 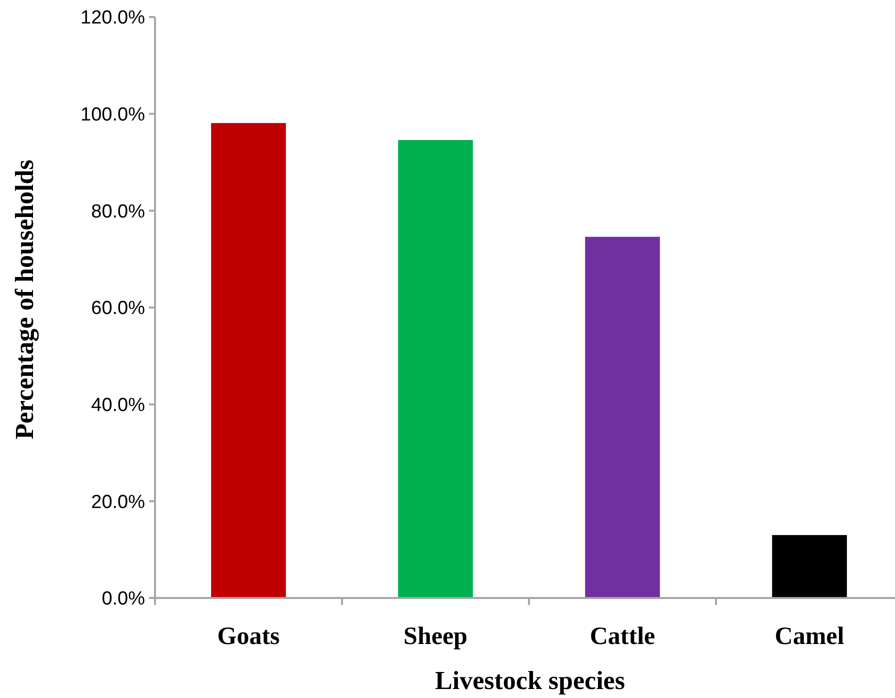 What do you see at coordinates (113, 18) in the screenshot?
I see `y-tick-label: 120.0%` at bounding box center [113, 18].